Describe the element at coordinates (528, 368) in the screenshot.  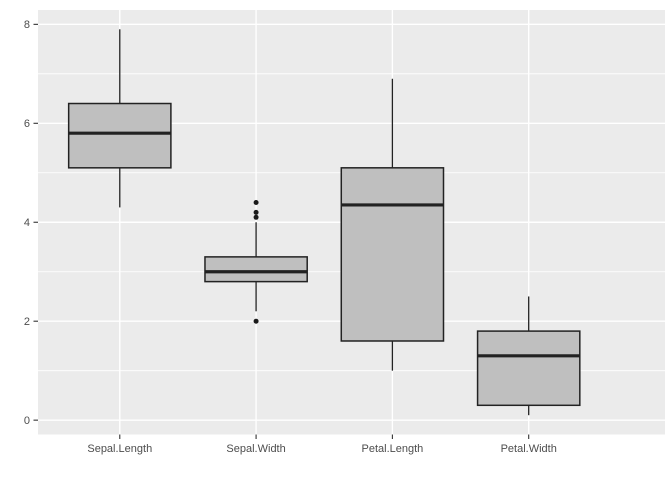
I see `box-Petal.Width` at that location.